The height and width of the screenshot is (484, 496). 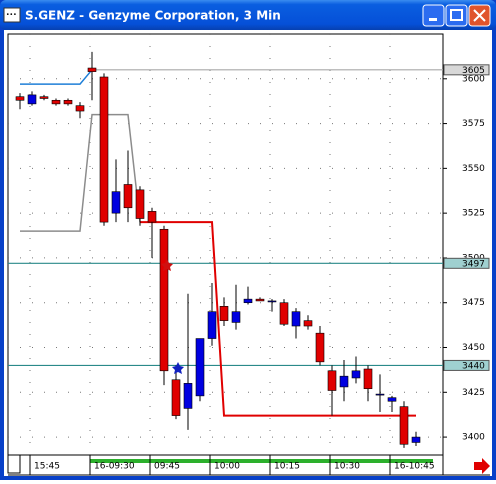 What do you see at coordinates (473, 71) in the screenshot?
I see `reference-label: 3605` at bounding box center [473, 71].